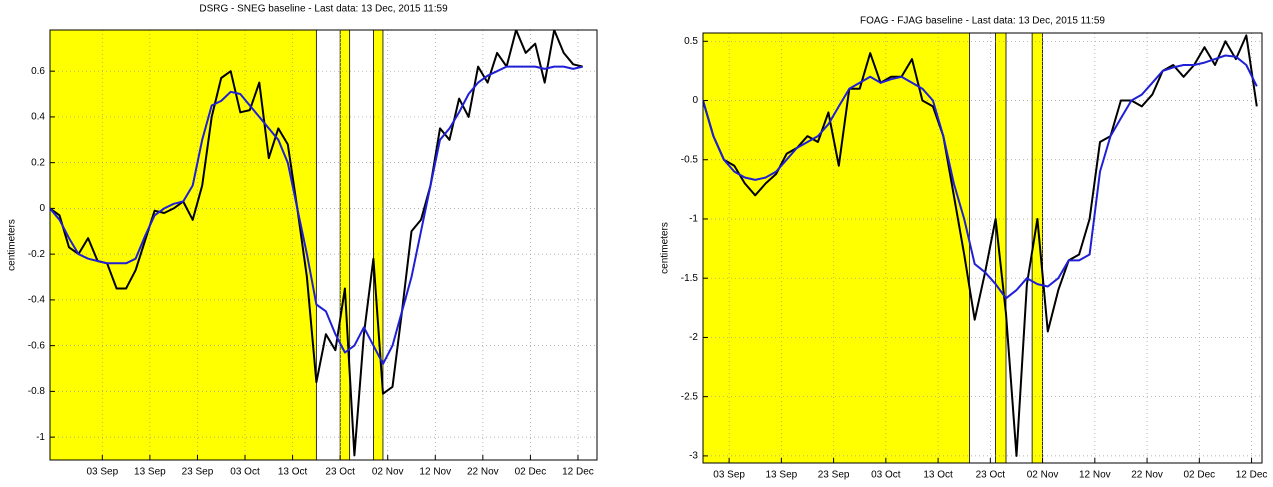  Describe the element at coordinates (37, 300) in the screenshot. I see `y-tick-label: -0.4` at that location.